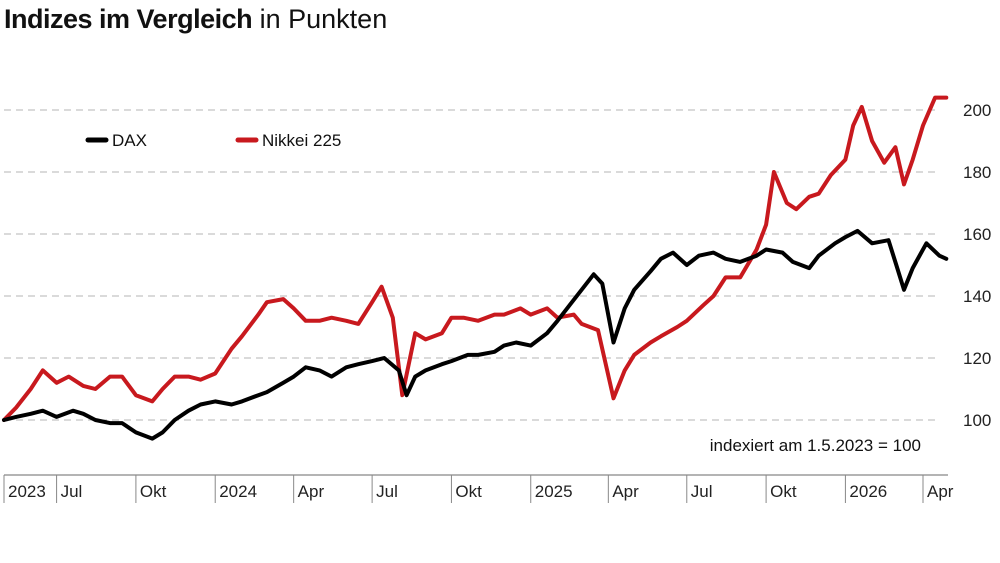  Describe the element at coordinates (128, 19) in the screenshot. I see `chart-title-bold: Indizes im Vergleich` at that location.